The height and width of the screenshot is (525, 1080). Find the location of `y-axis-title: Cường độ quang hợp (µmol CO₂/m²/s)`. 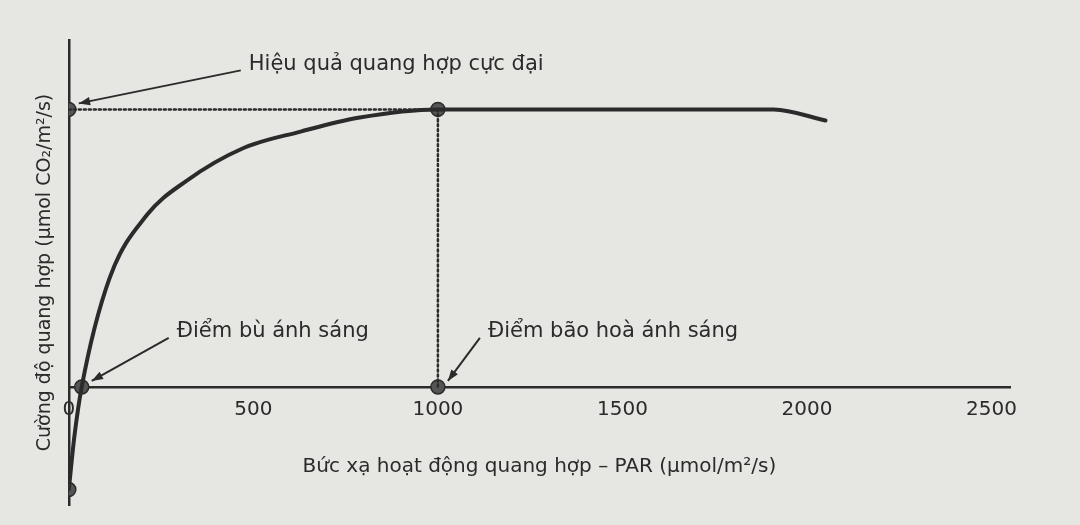

y-axis-title: Cường độ quang hợp (µmol CO₂/m²/s) is located at coordinates (43, 272).